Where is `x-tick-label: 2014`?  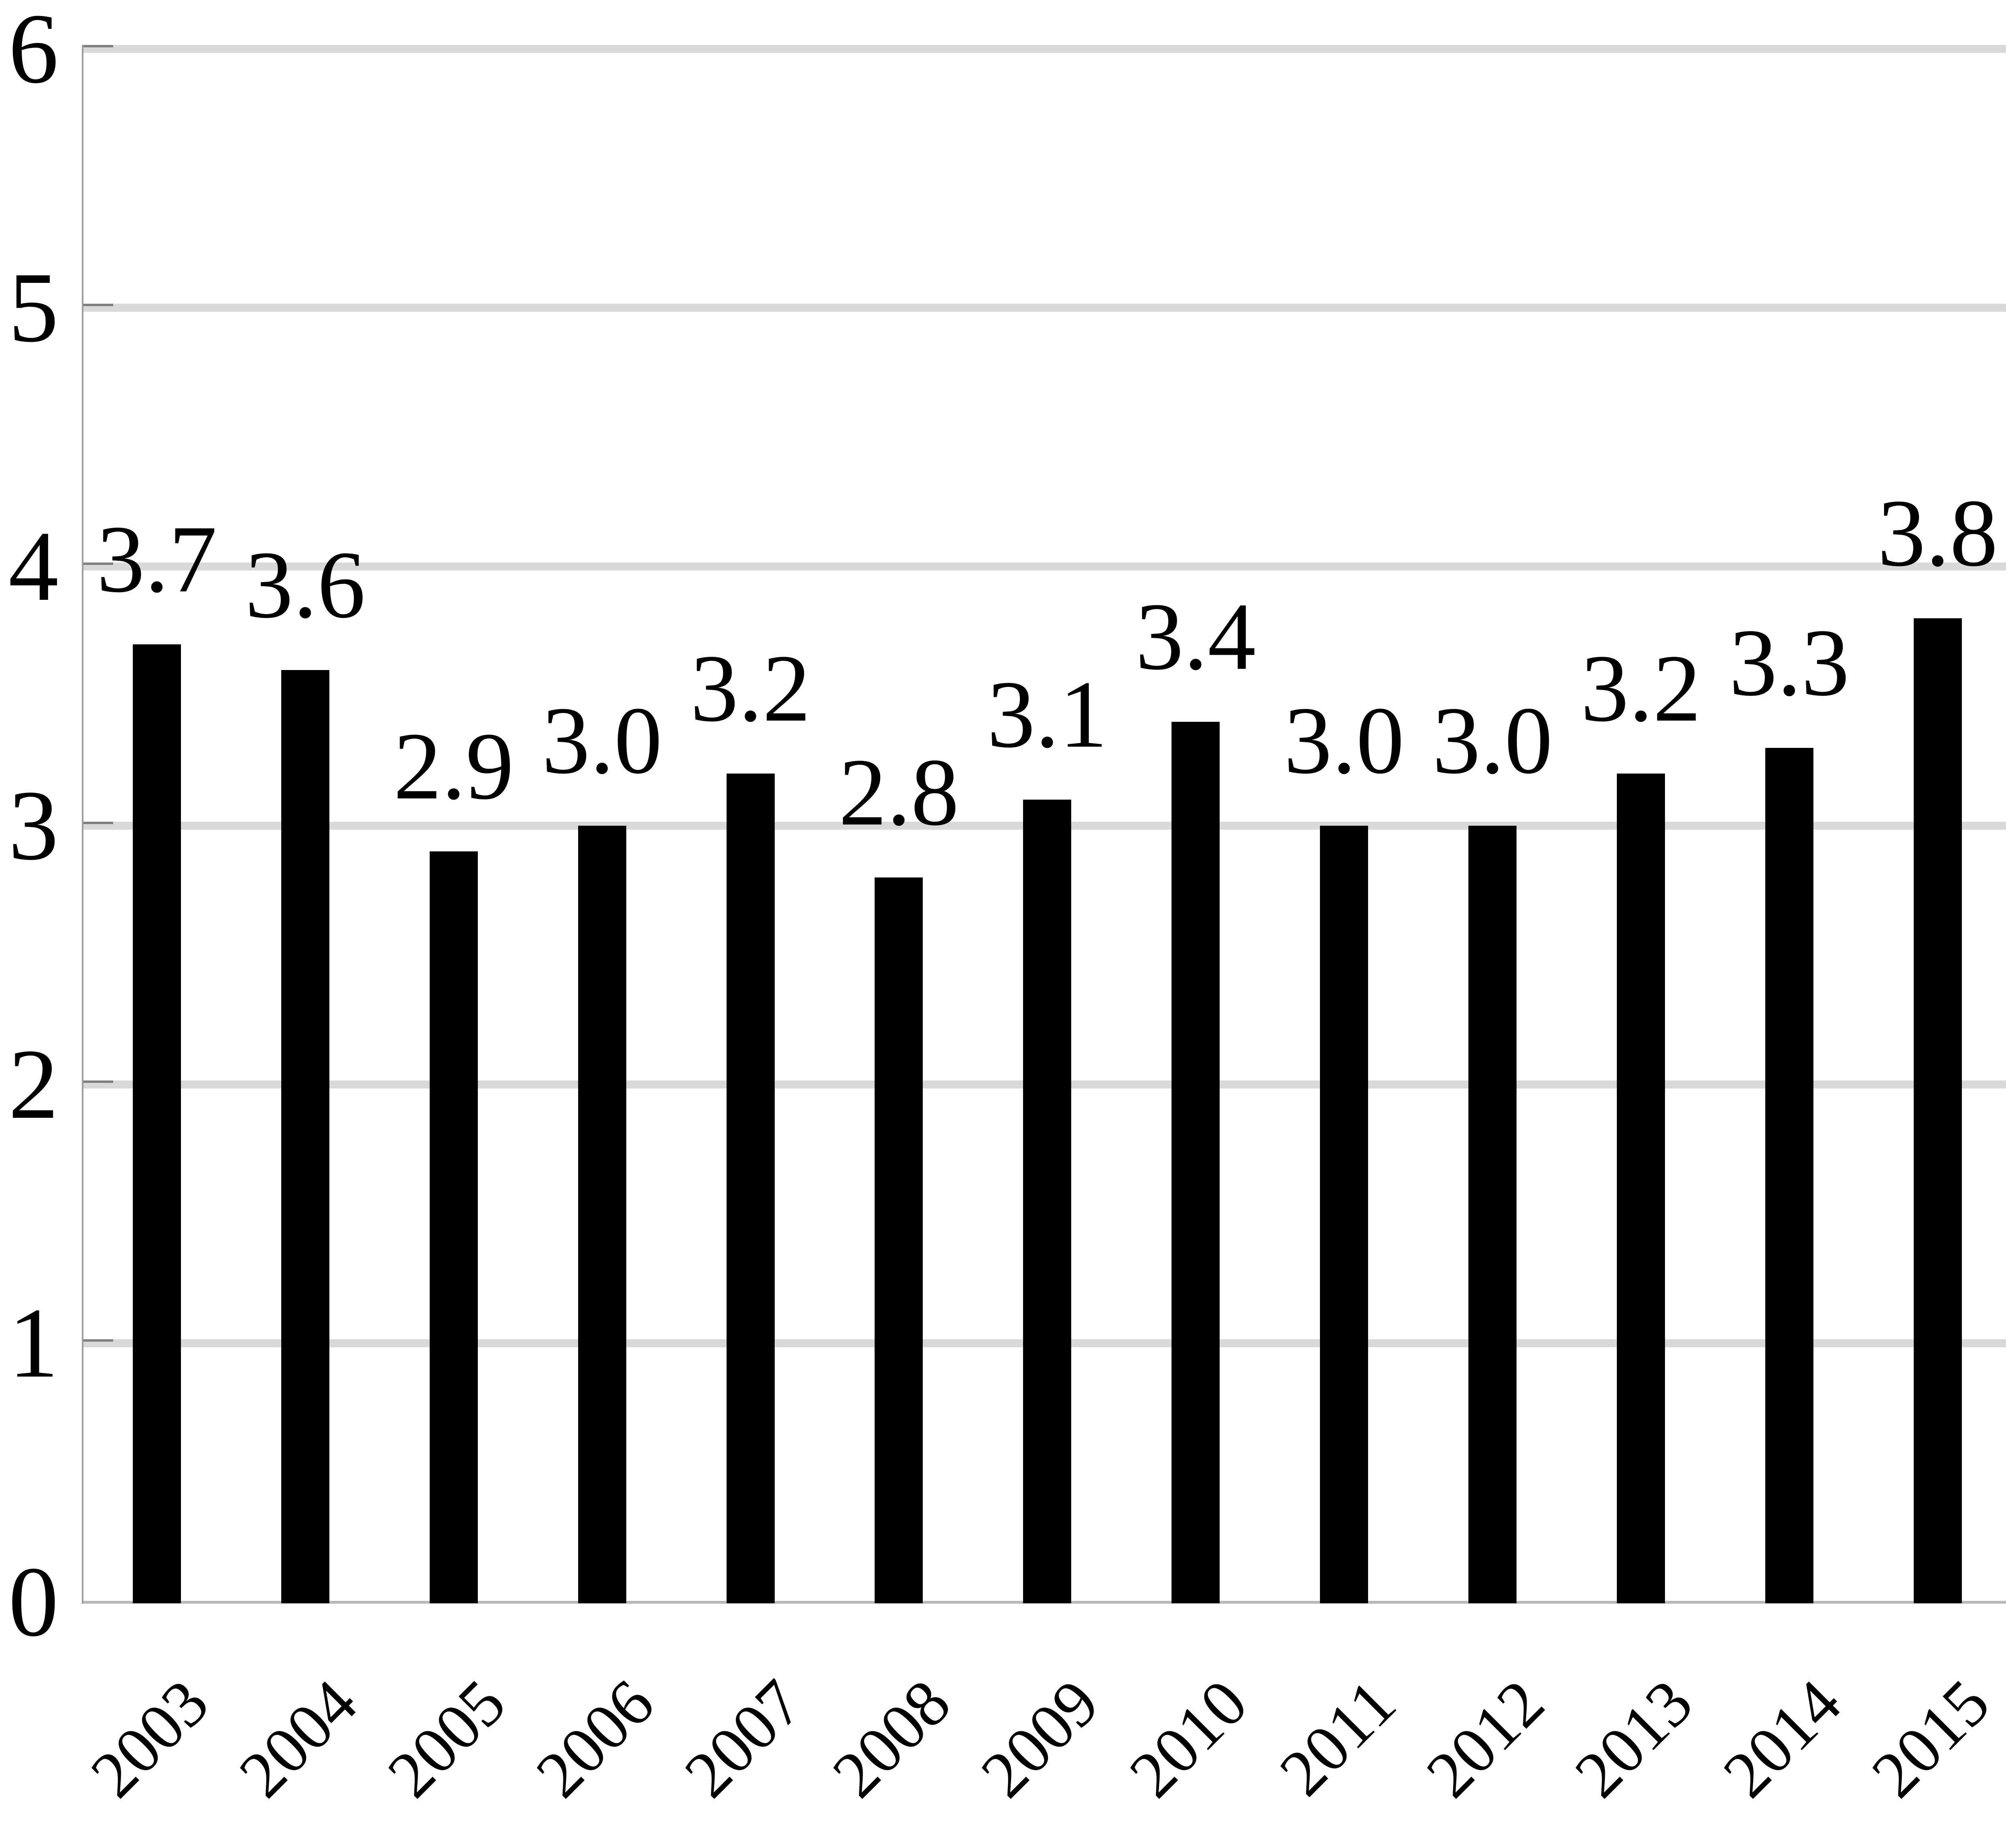
x-tick-label: 2014 is located at coordinates (1782, 1738).